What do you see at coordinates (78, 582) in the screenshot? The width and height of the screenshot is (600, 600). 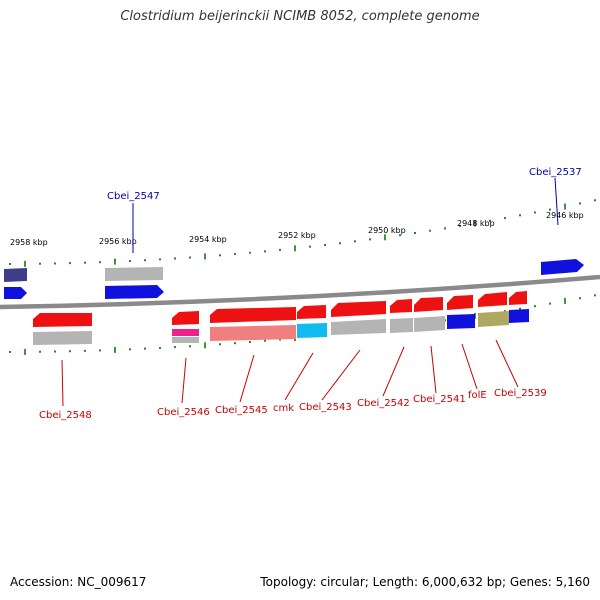 I see `accession-text: Accession: NC_009617` at bounding box center [78, 582].